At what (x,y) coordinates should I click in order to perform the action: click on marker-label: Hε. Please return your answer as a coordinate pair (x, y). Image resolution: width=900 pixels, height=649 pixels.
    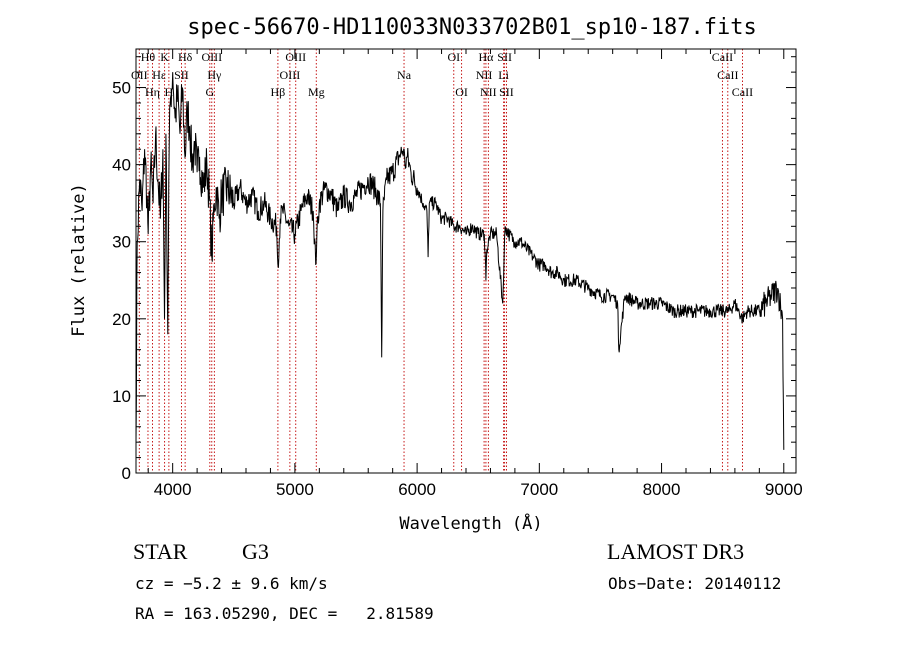
    Looking at the image, I should click on (159, 75).